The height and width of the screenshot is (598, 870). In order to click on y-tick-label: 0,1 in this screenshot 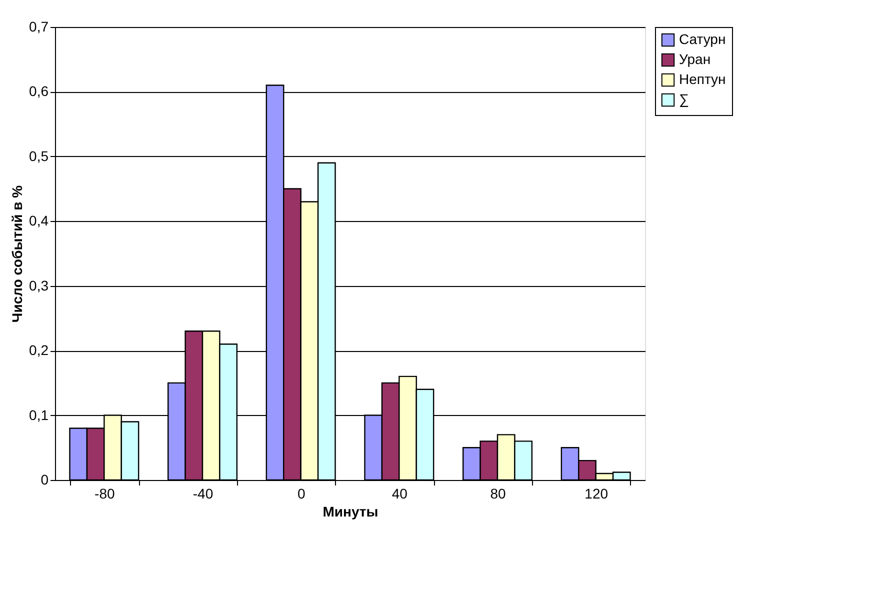, I will do `click(39, 414)`.